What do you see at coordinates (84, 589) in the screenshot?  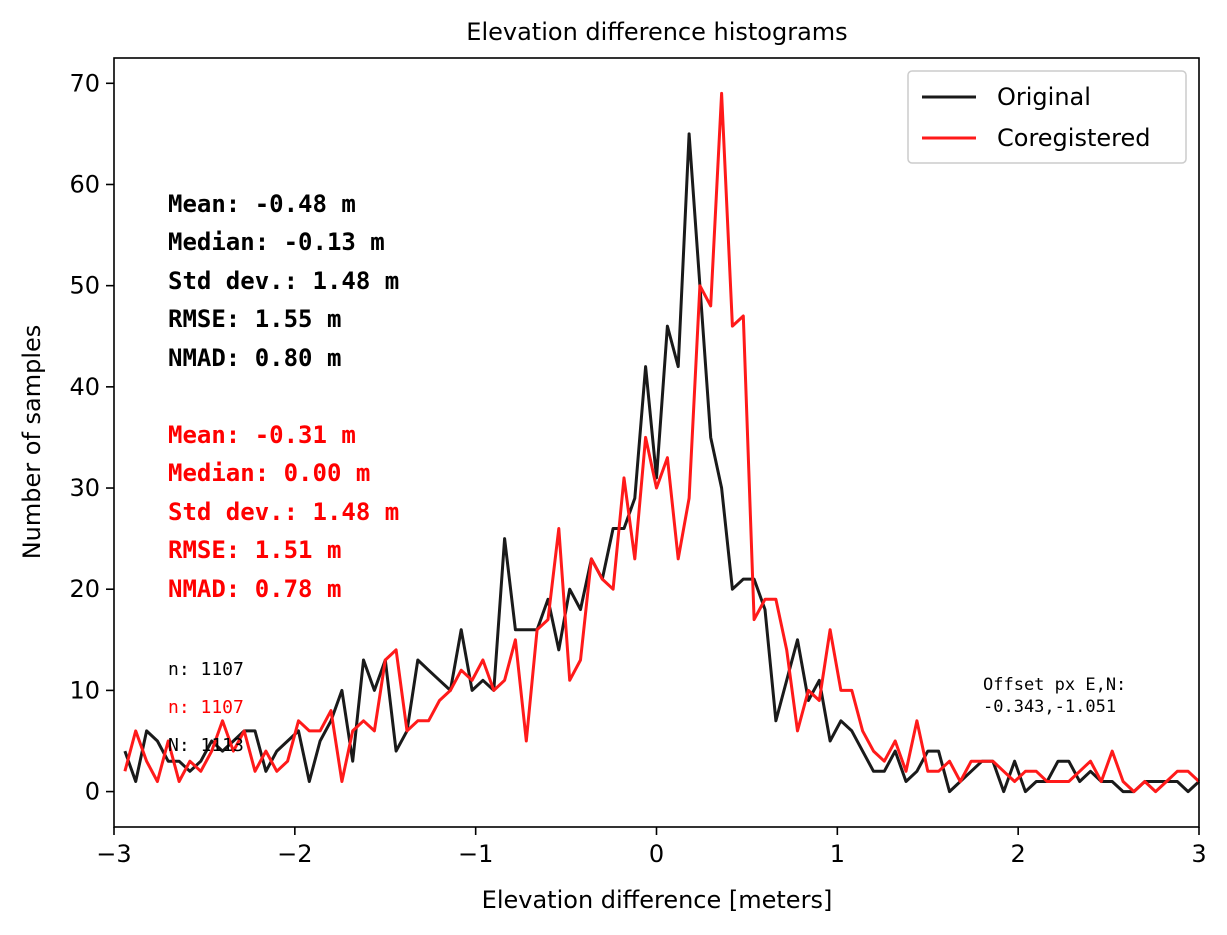 I see `y-tick-label: 20` at bounding box center [84, 589].